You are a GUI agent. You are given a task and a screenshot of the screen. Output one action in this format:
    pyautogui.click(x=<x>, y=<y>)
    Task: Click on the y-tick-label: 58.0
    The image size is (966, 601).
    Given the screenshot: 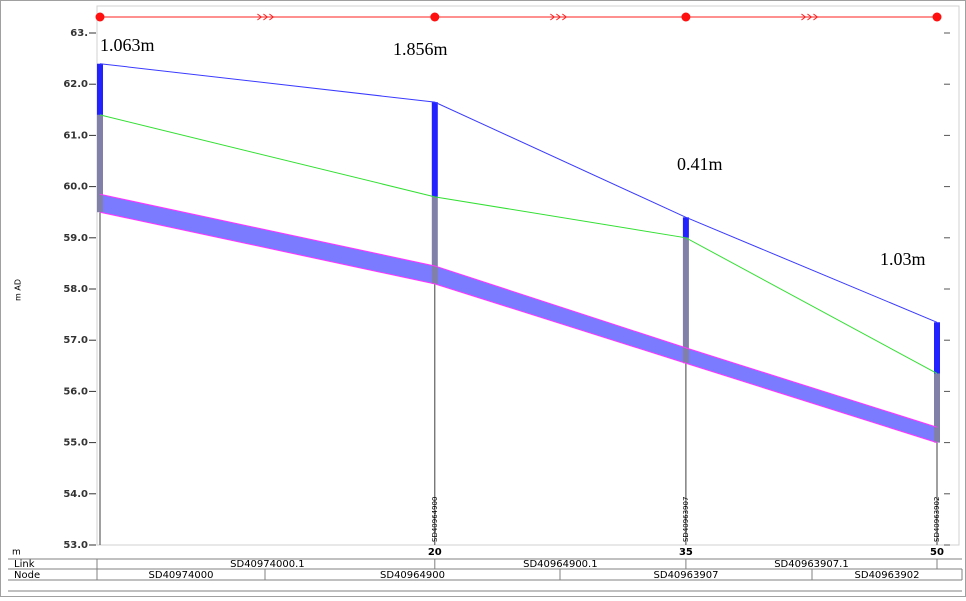 What is the action you would take?
    pyautogui.click(x=75, y=289)
    